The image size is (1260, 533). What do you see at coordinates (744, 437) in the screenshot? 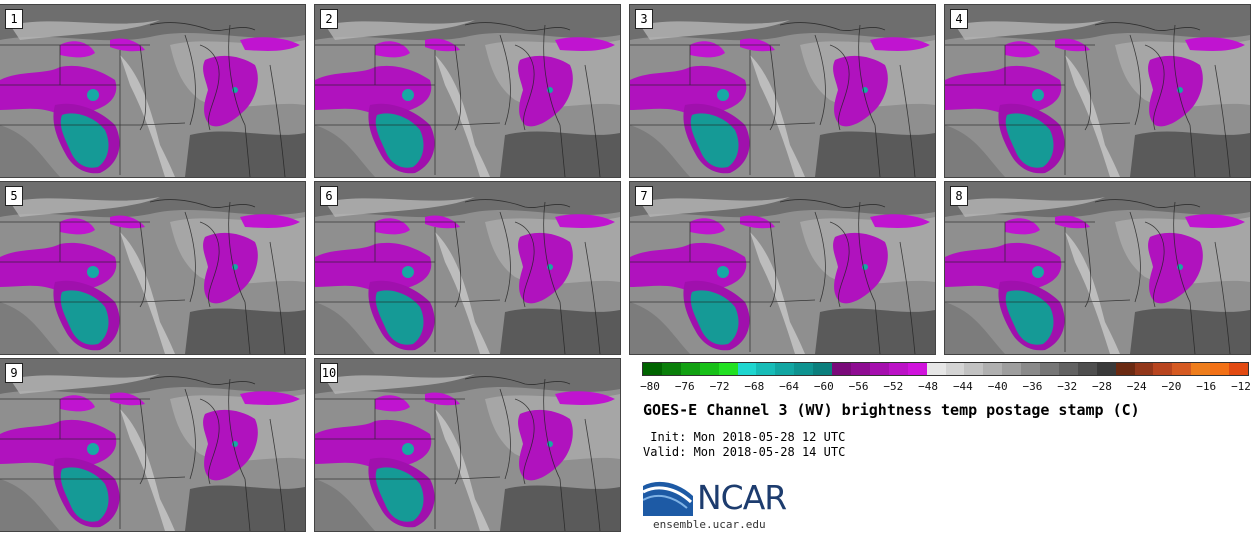
I see `init-time: Init: Mon 2018-05-28 12 UTC` at bounding box center [744, 437].